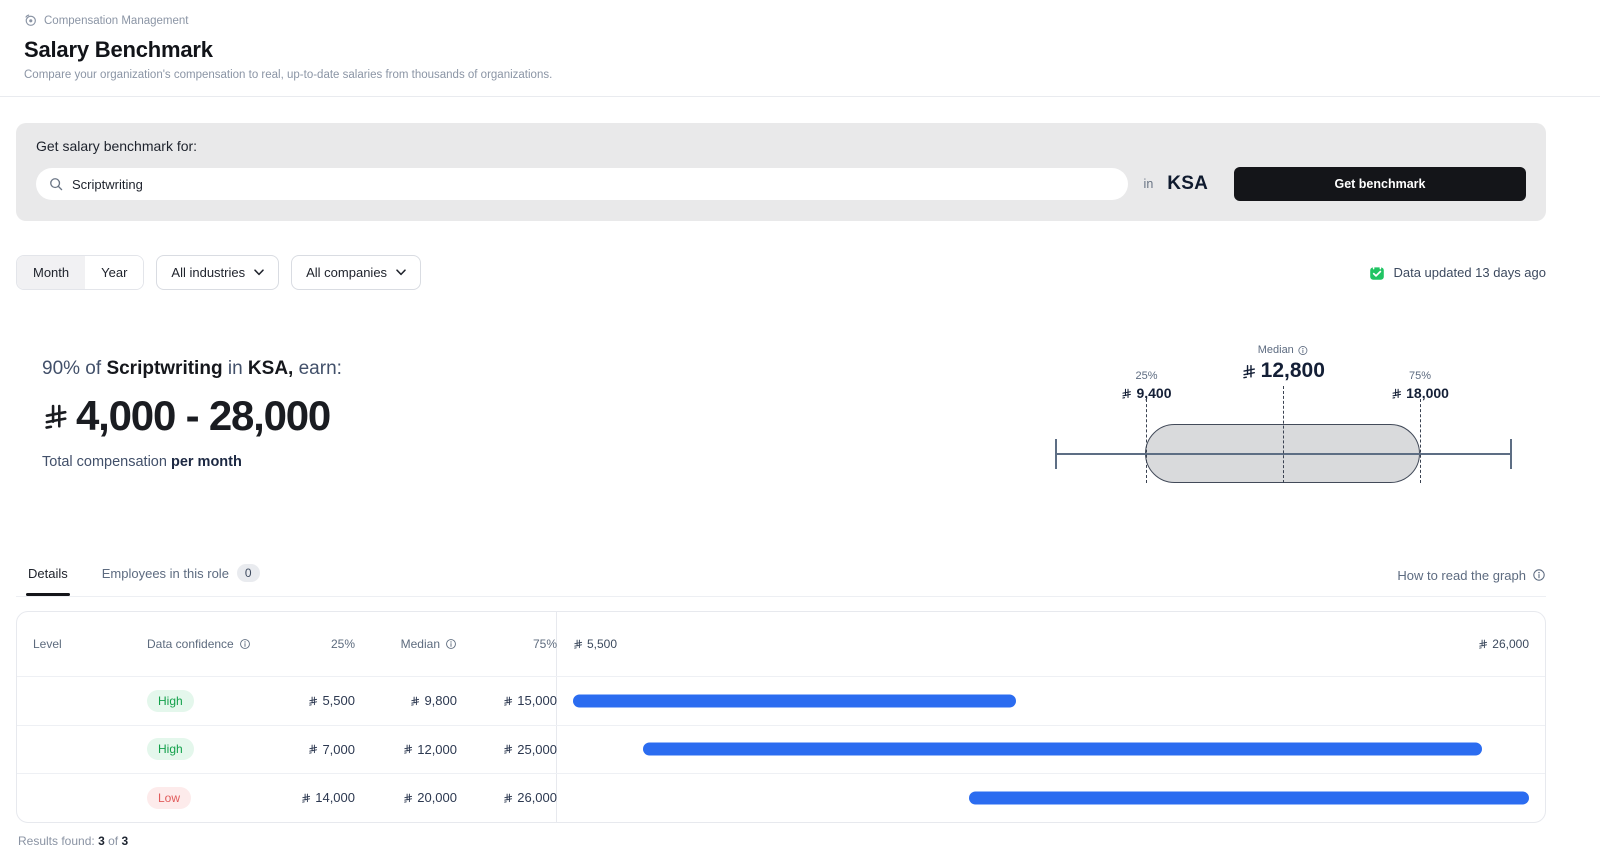 Image resolution: width=1600 pixels, height=848 pixels. Describe the element at coordinates (1187, 183) in the screenshot. I see `location-selector: KSA` at that location.